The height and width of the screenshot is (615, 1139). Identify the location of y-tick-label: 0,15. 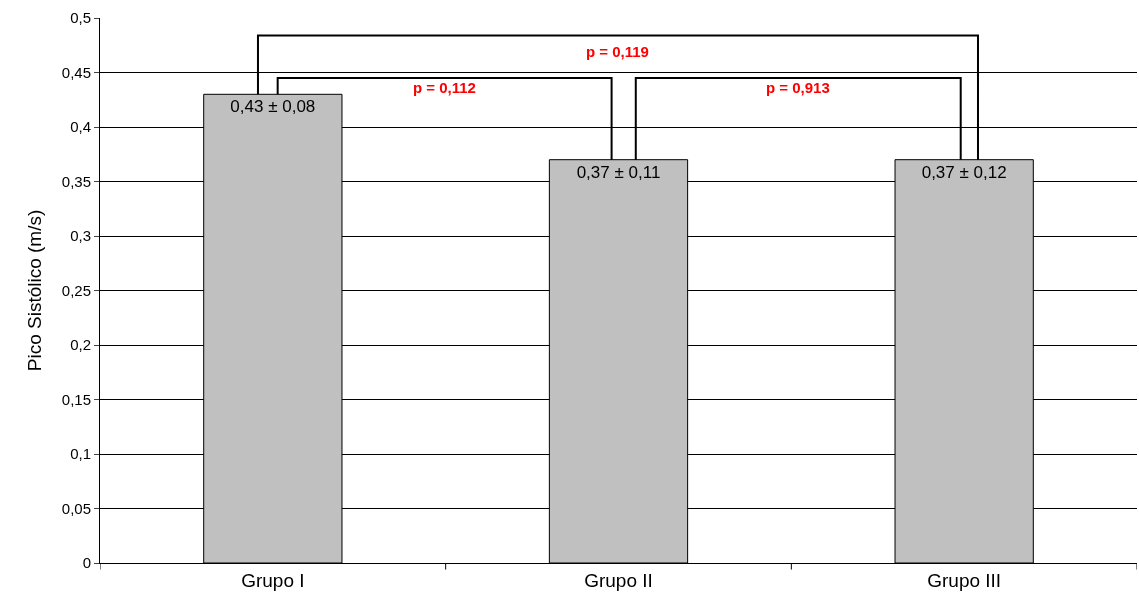
(76, 399).